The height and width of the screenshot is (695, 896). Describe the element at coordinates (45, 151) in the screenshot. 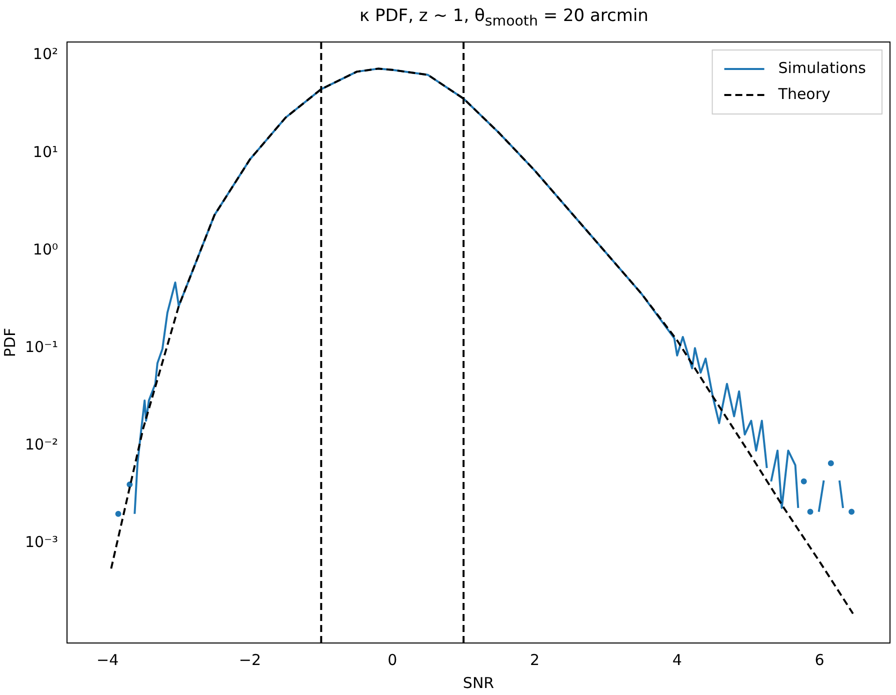

I see `y-tick-label: 10¹` at that location.